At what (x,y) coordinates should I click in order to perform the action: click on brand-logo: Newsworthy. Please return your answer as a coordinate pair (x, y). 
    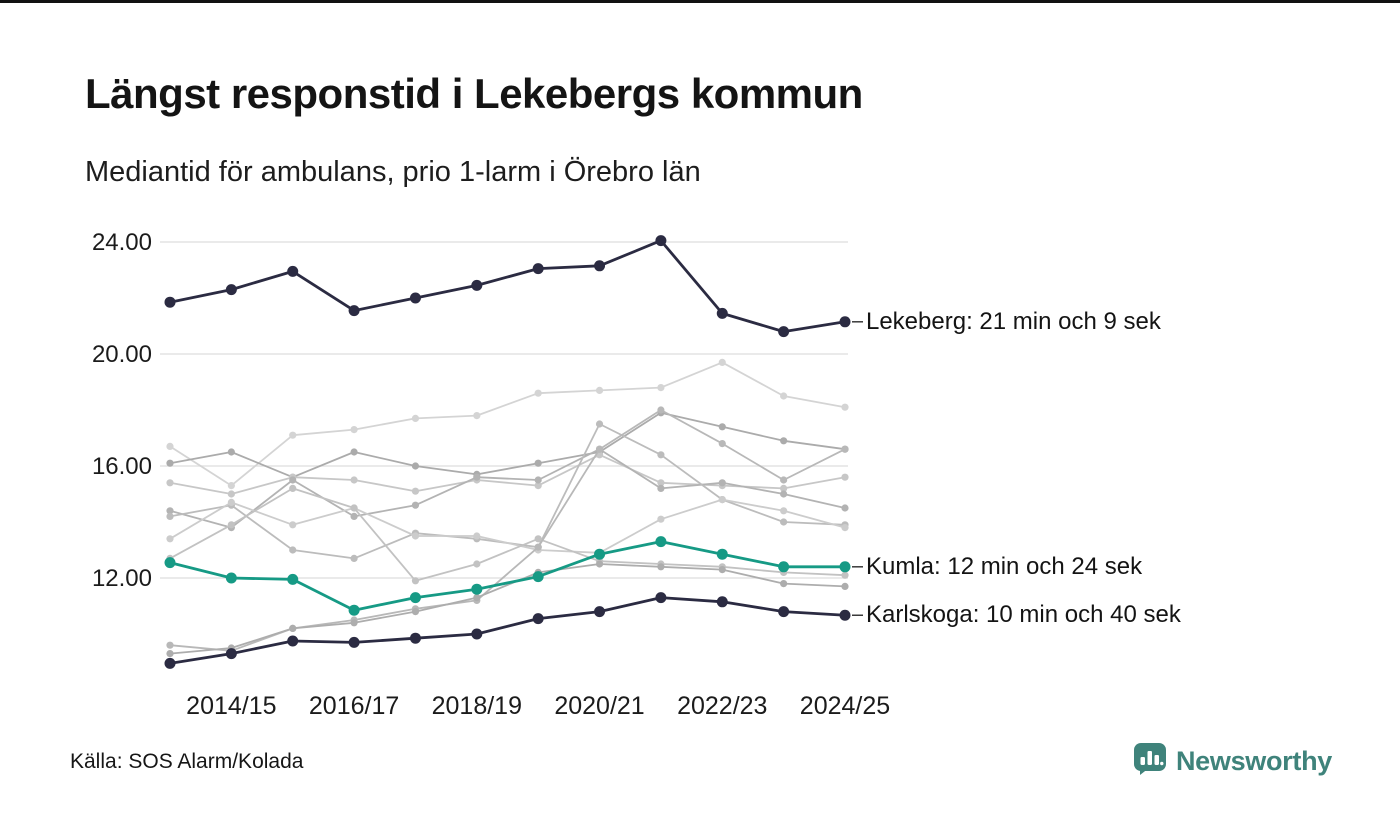
    Looking at the image, I should click on (1232, 761).